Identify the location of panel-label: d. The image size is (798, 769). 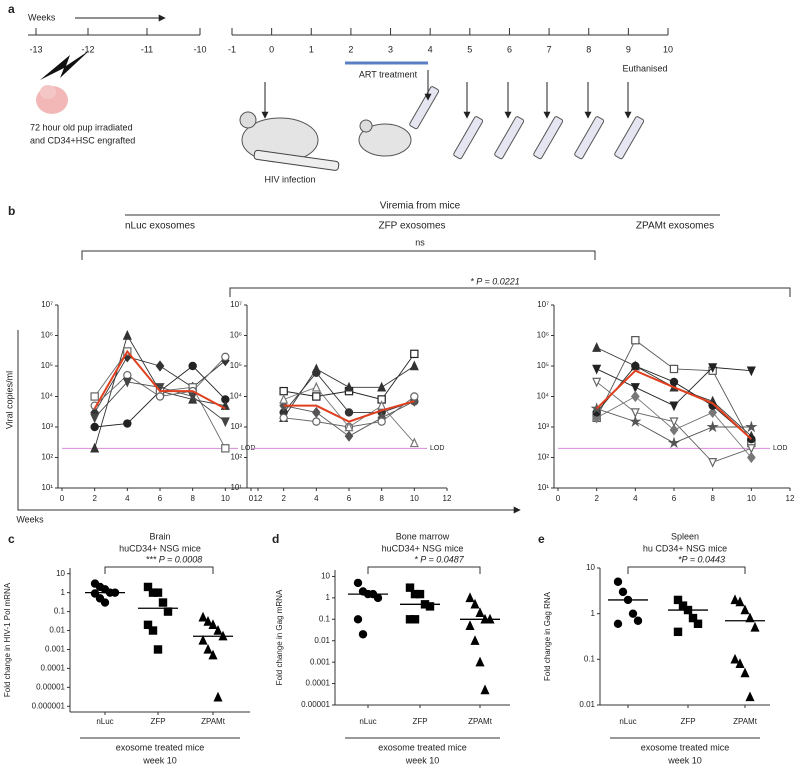
(275, 539).